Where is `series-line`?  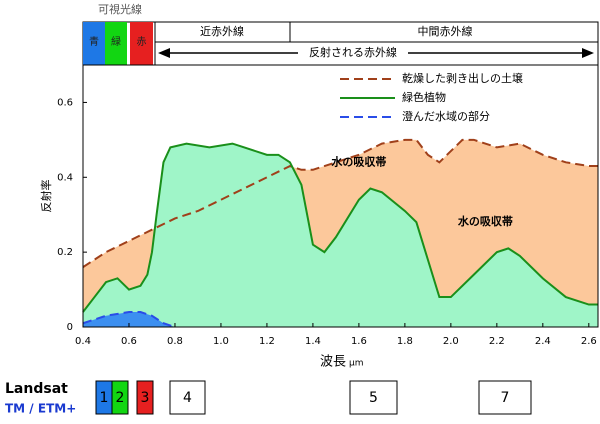
series-line is located at coordinates (129, 319).